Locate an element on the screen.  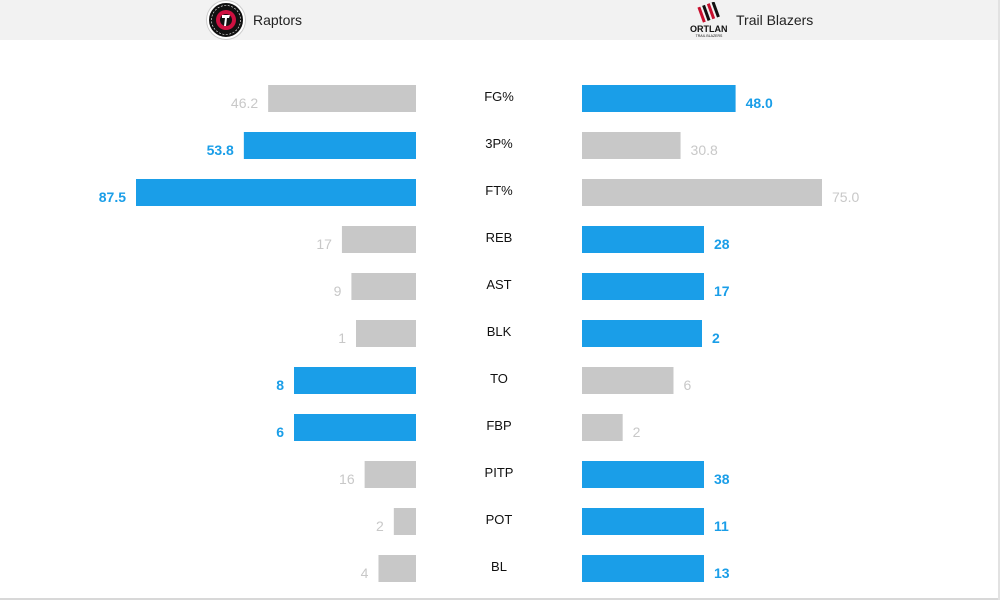
raptors-value: 16 is located at coordinates (347, 479).